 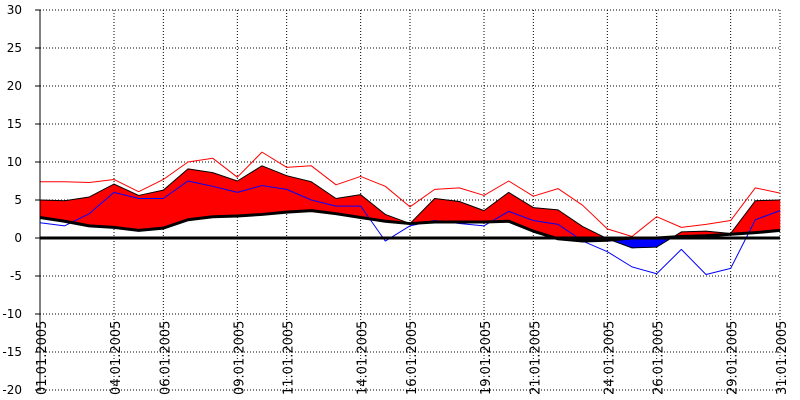 I want to click on x-tick-label: 04.01.2005, so click(x=116, y=358).